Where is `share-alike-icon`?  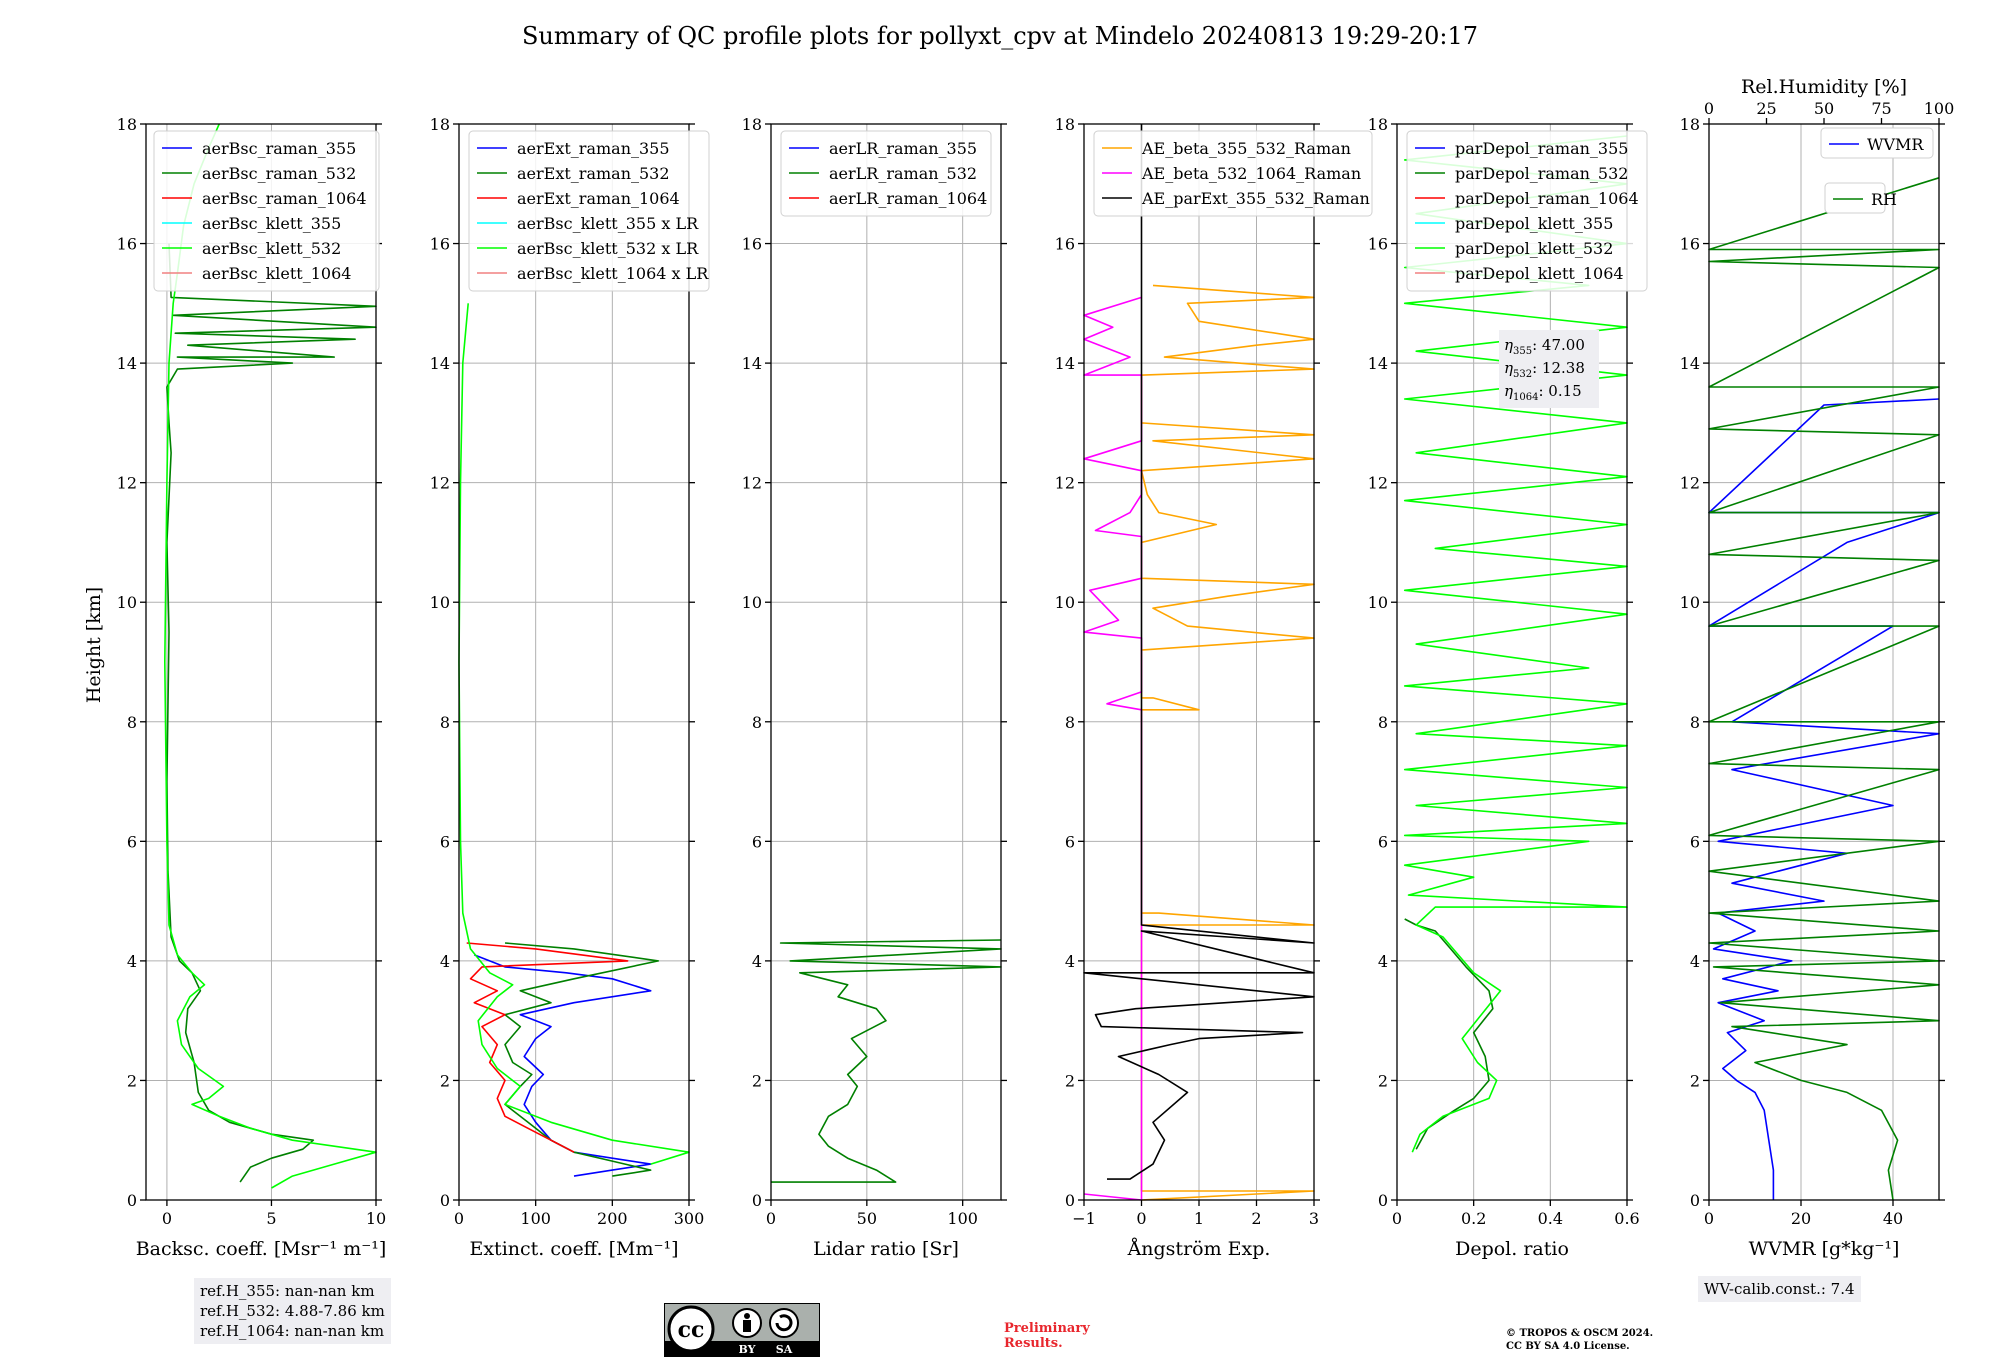 share-alike-icon is located at coordinates (784, 1323).